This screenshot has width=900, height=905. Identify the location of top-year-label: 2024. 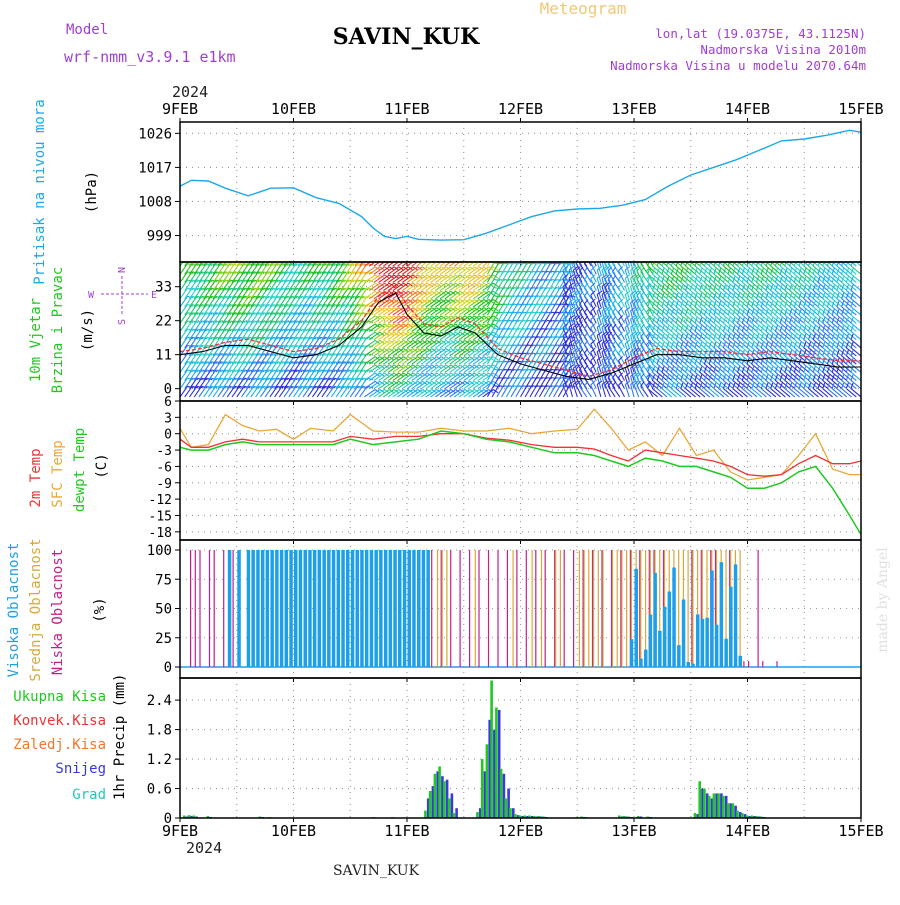
(190, 92).